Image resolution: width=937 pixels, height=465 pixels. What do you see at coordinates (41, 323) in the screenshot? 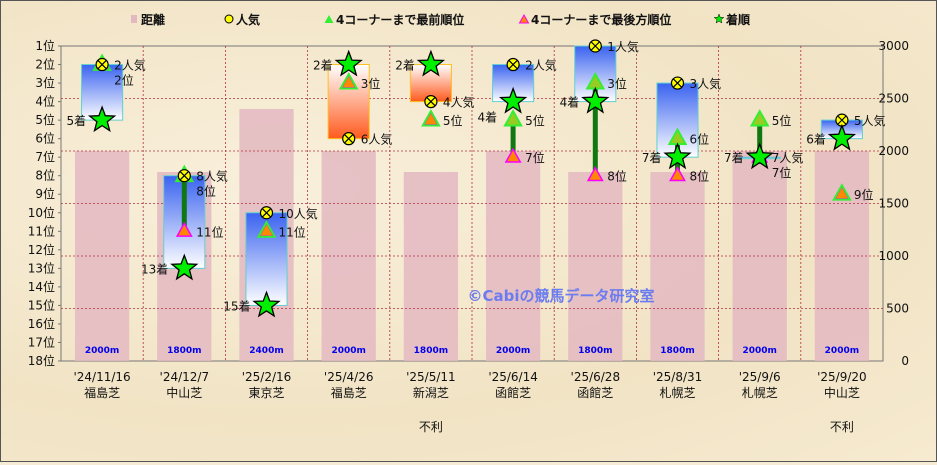
I see `left-axis-tick: 16位` at bounding box center [41, 323].